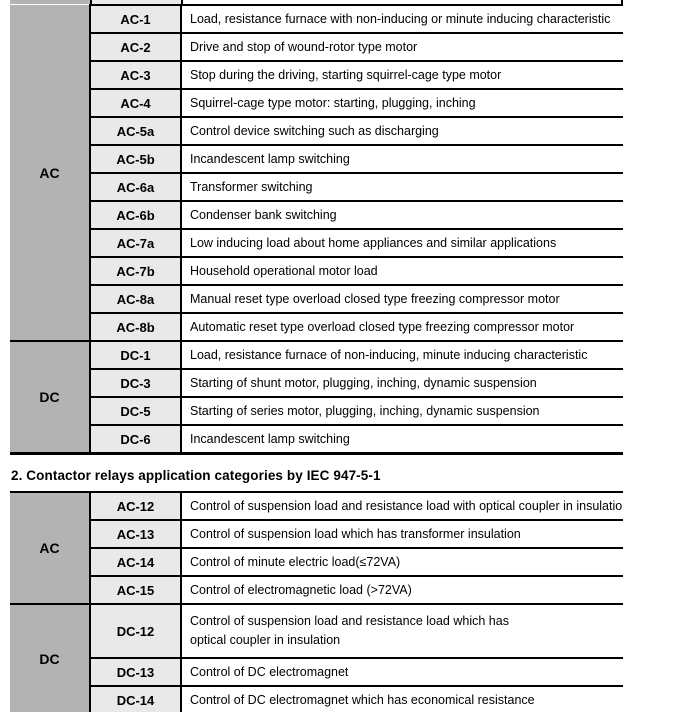  Describe the element at coordinates (135, 271) in the screenshot. I see `category-code-cell: AC-7b` at that location.